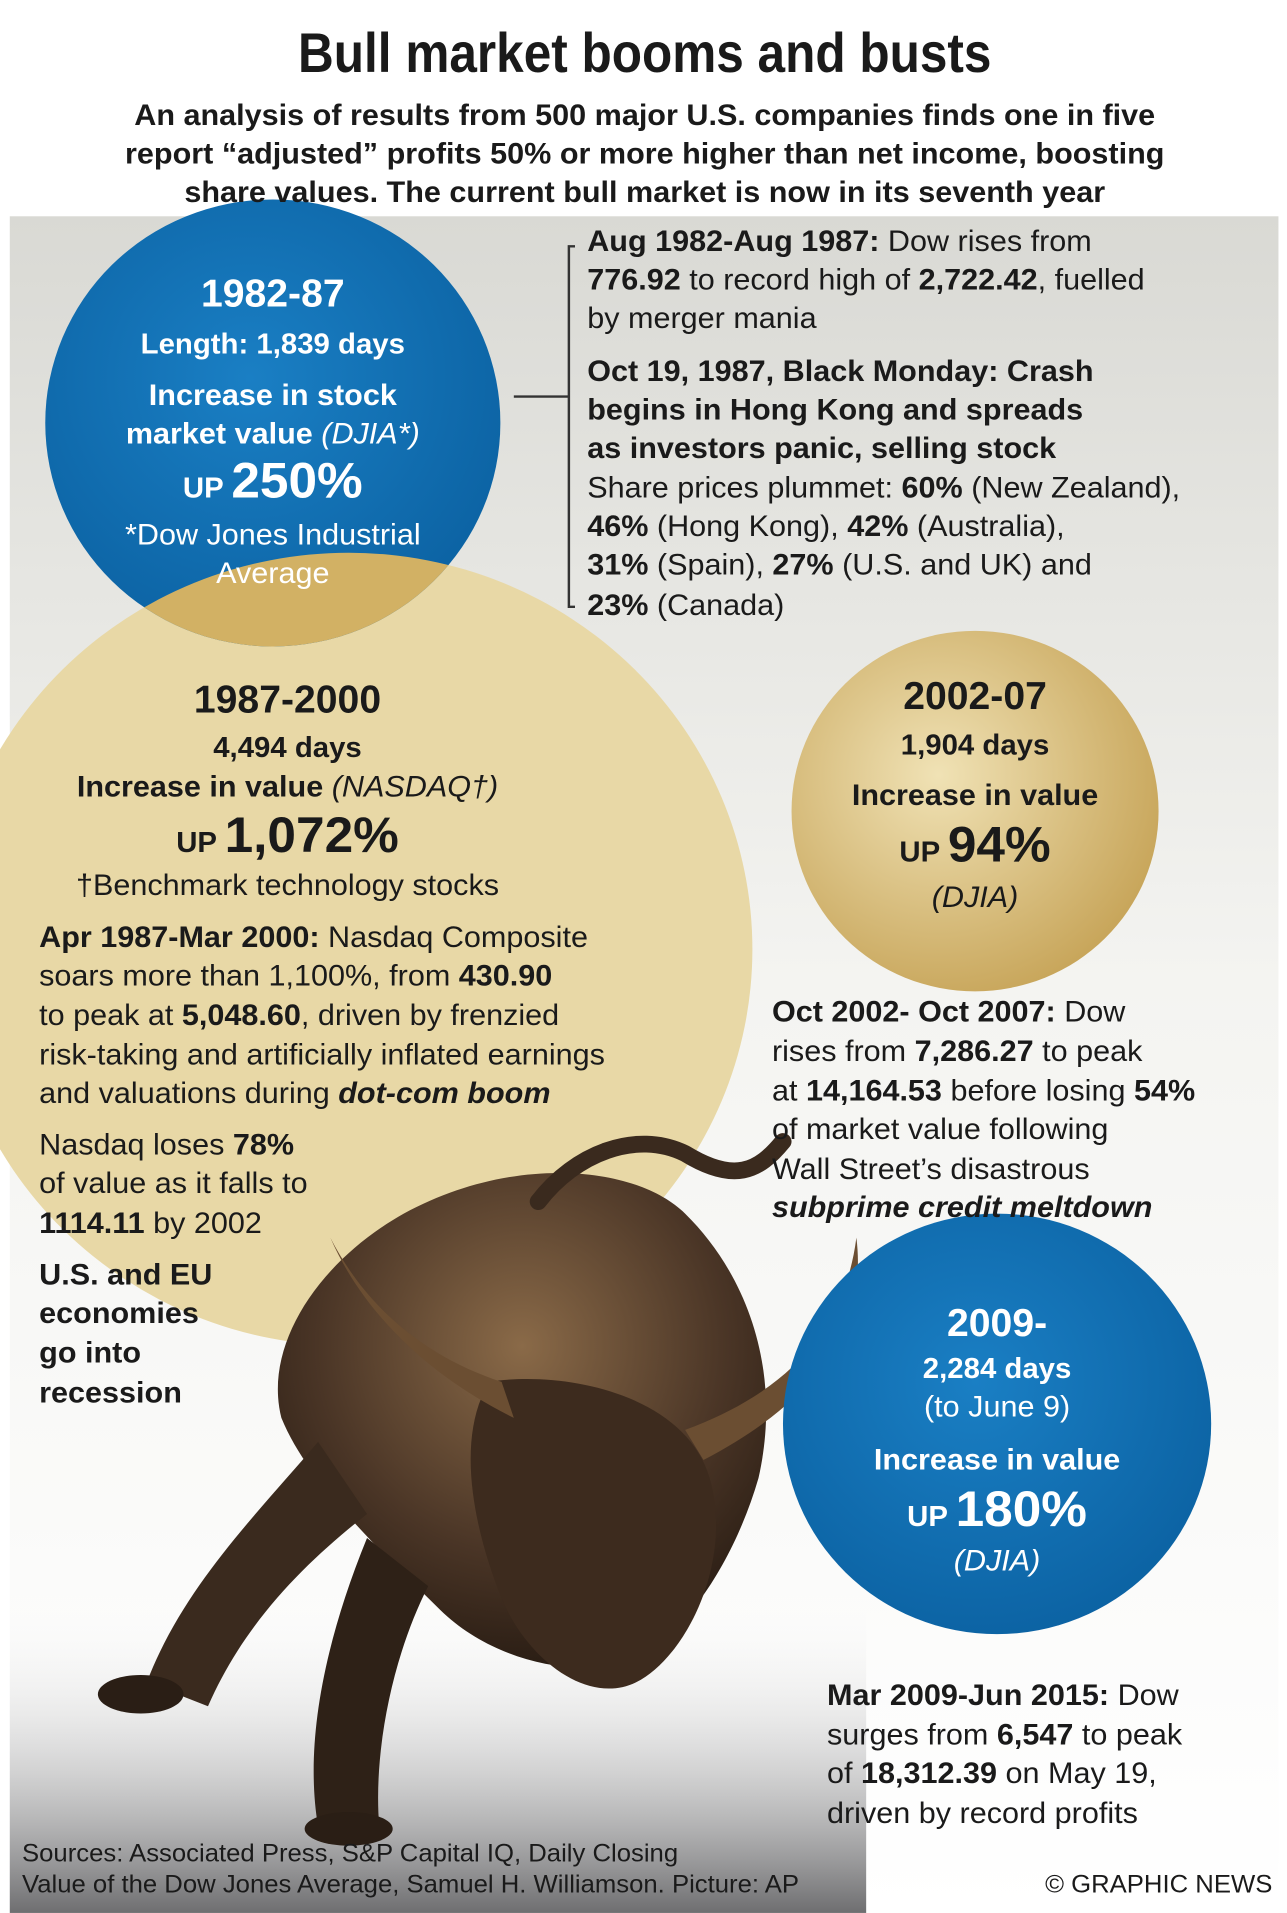 The height and width of the screenshot is (1913, 1287). I want to click on text-line: economies, so click(119, 1313).